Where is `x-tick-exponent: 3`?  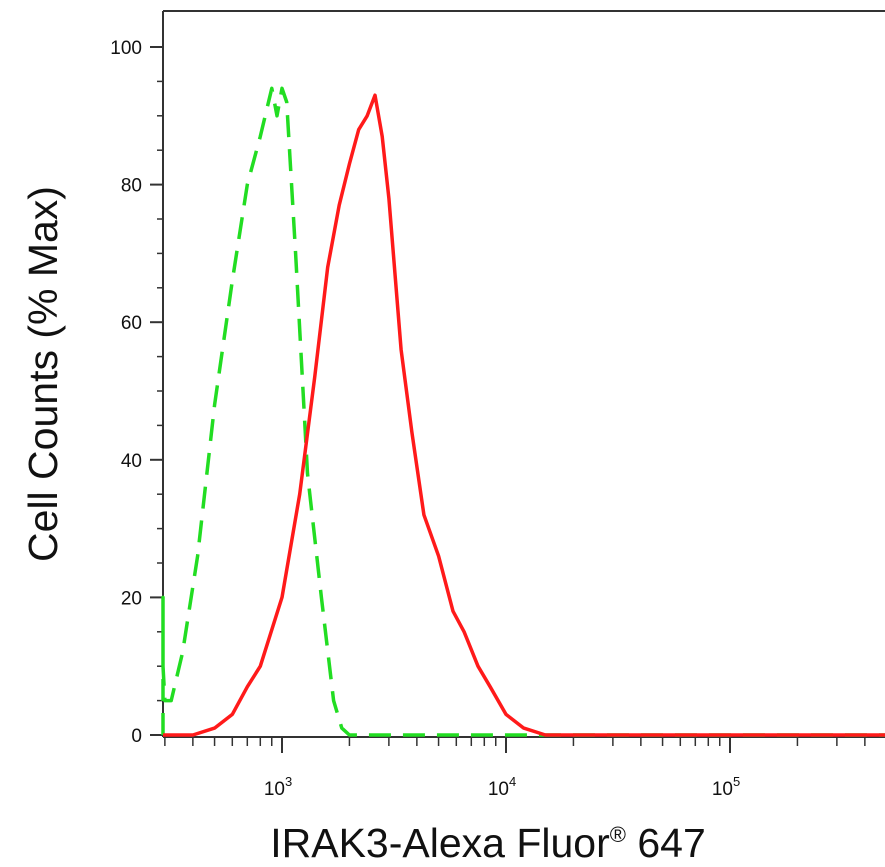
x-tick-exponent: 3 is located at coordinates (288, 781).